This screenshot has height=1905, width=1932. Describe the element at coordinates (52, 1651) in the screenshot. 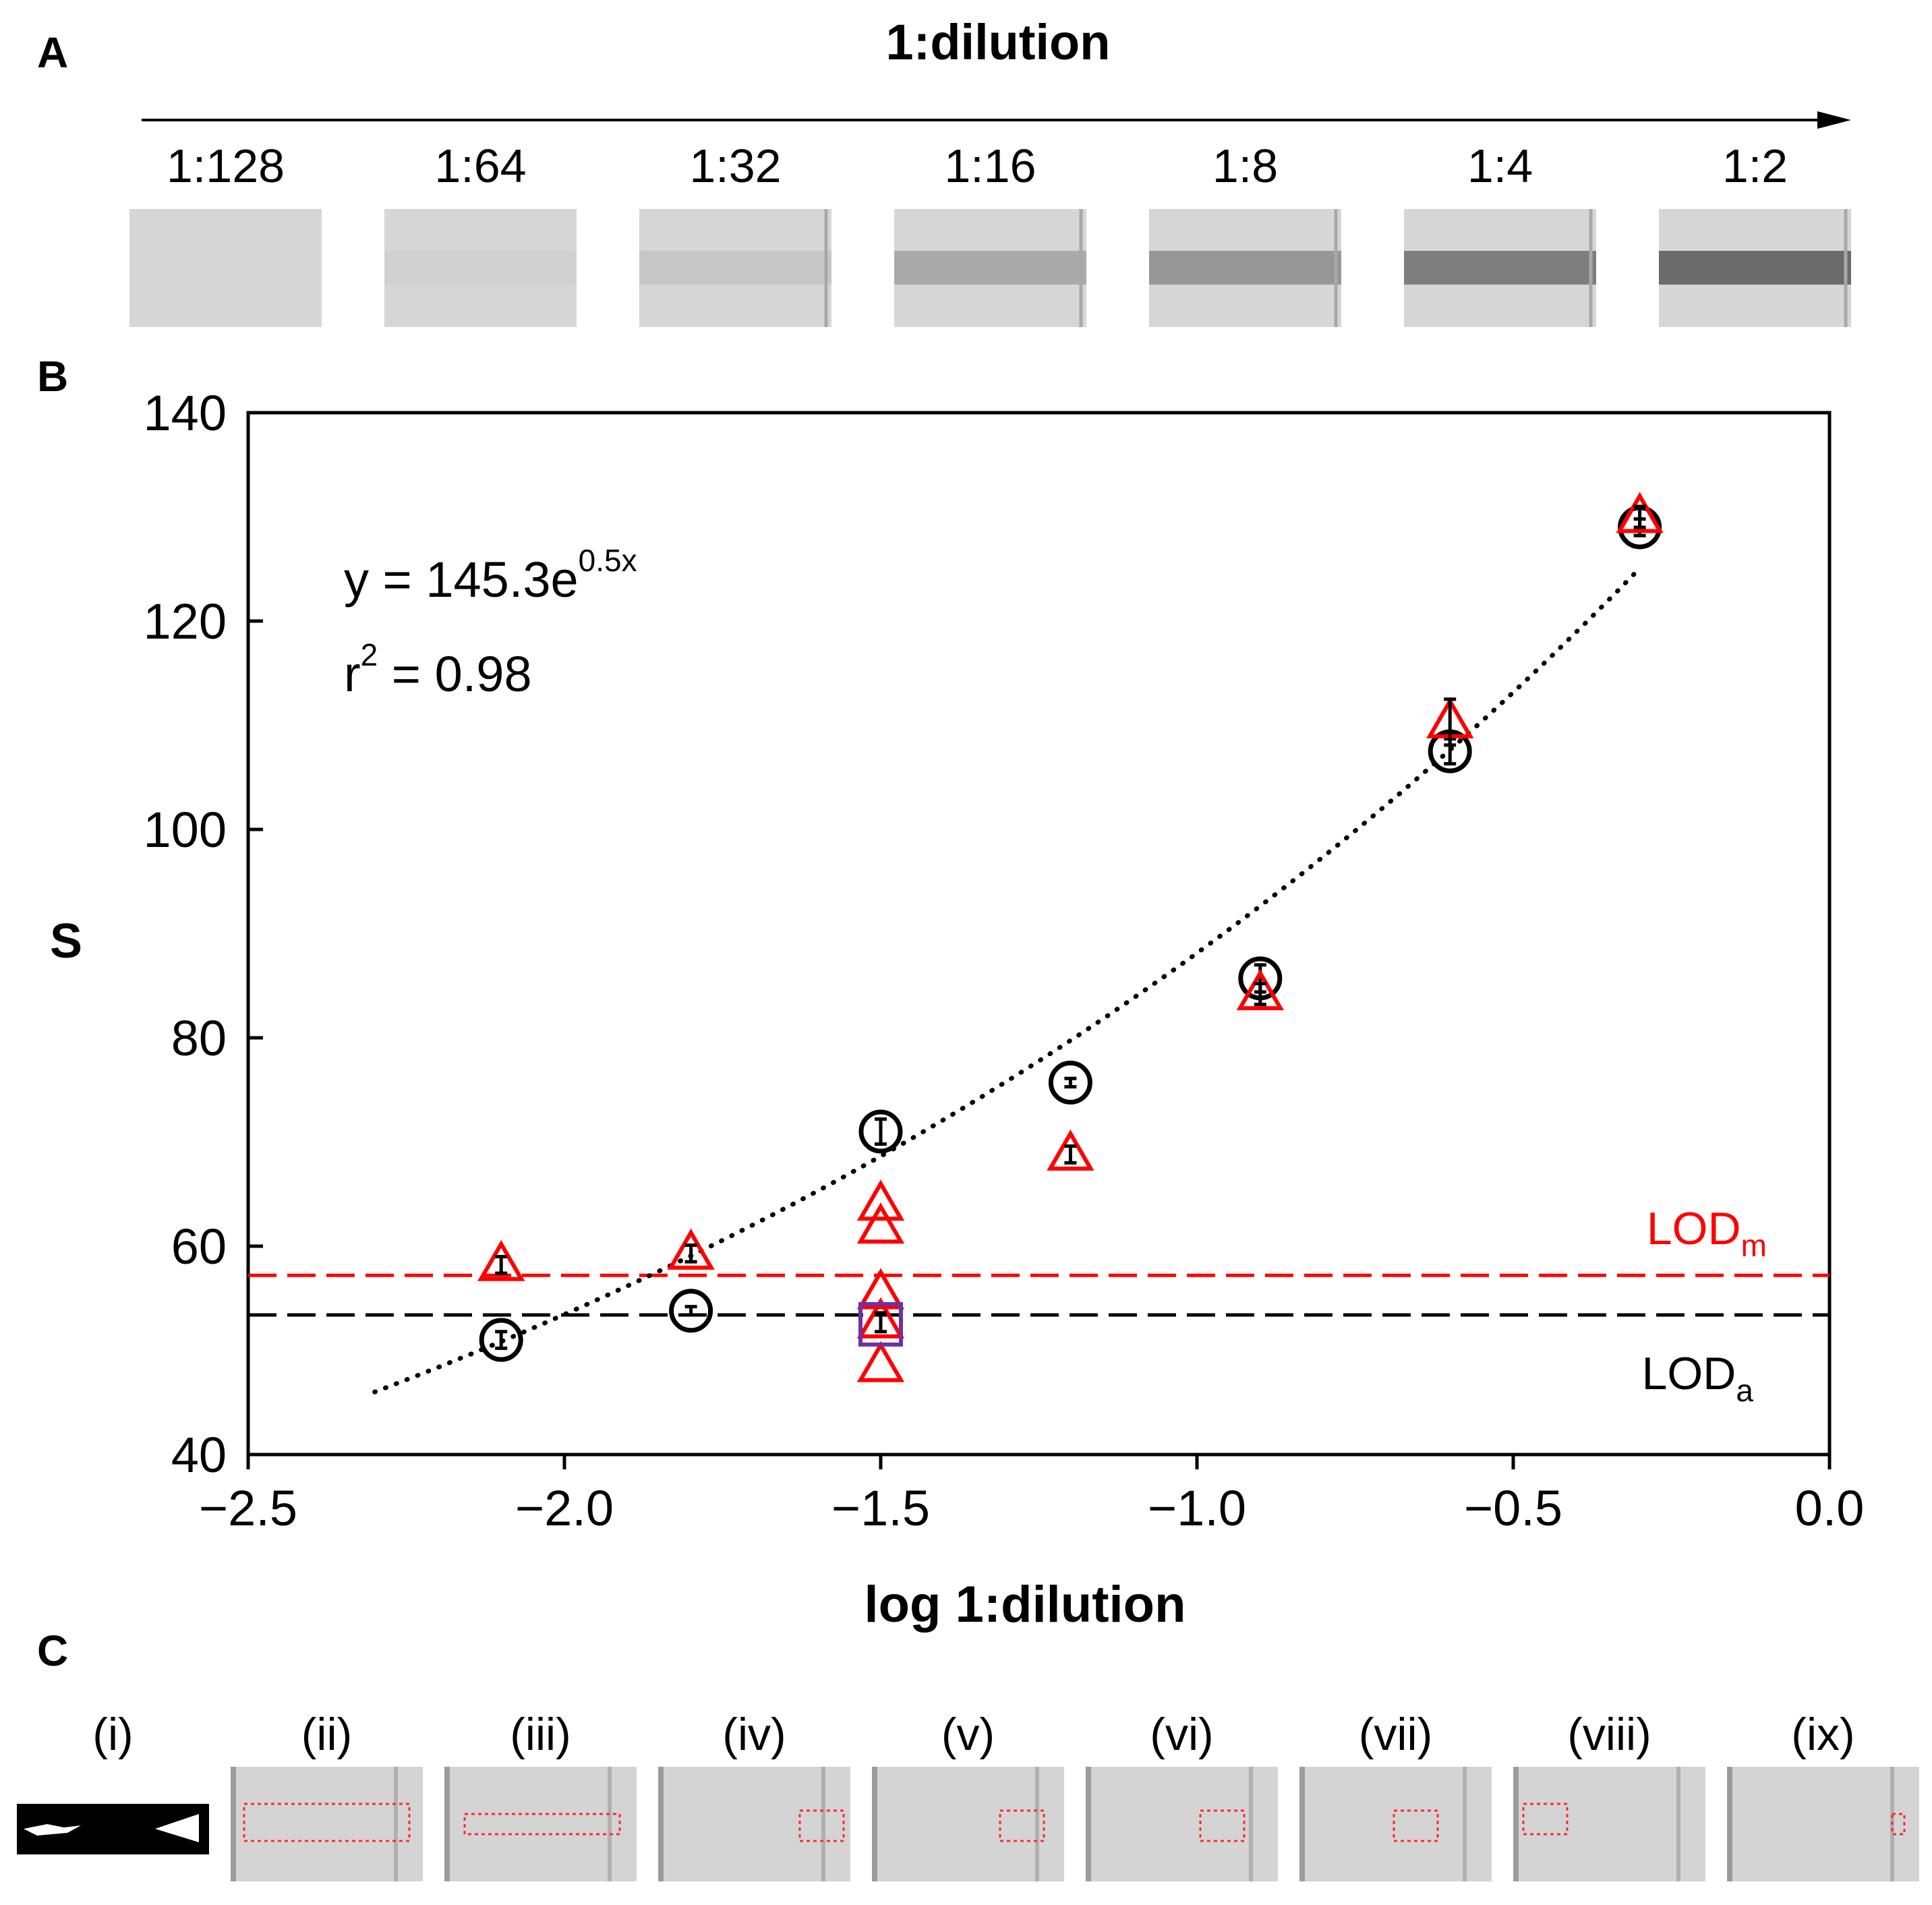

I see `panel-c-label: C` at that location.